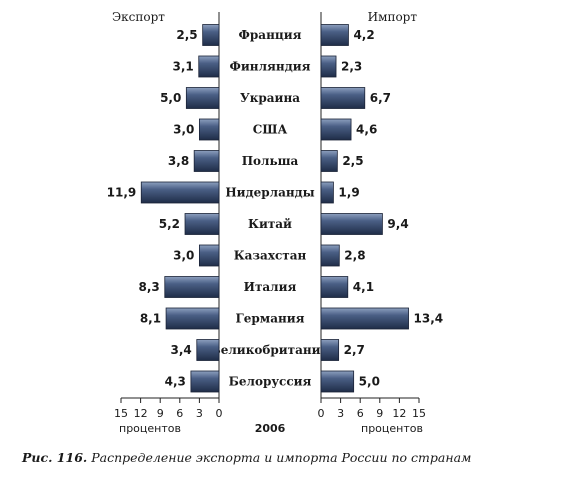 The width and height of the screenshot is (562, 477). What do you see at coordinates (270, 350) in the screenshot?
I see `category-label: Великобритания` at bounding box center [270, 350].